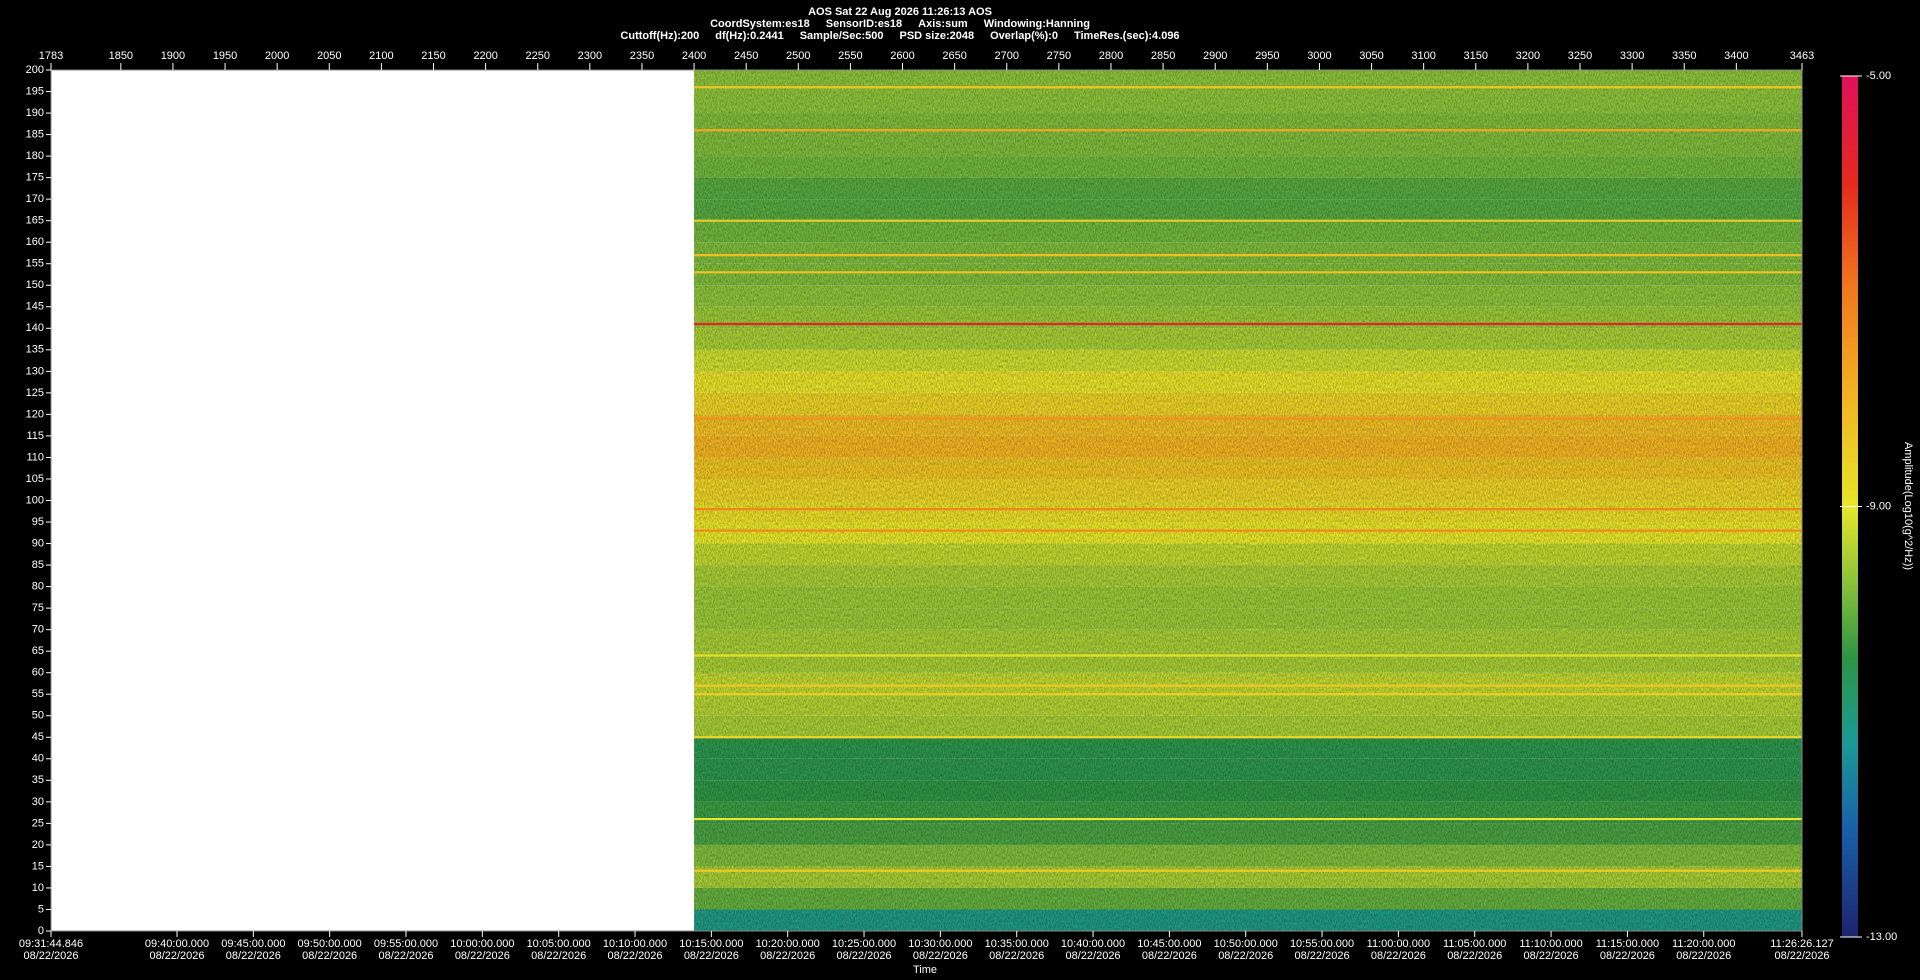 This screenshot has width=1920, height=980. I want to click on y-tick-label: 80, so click(38, 587).